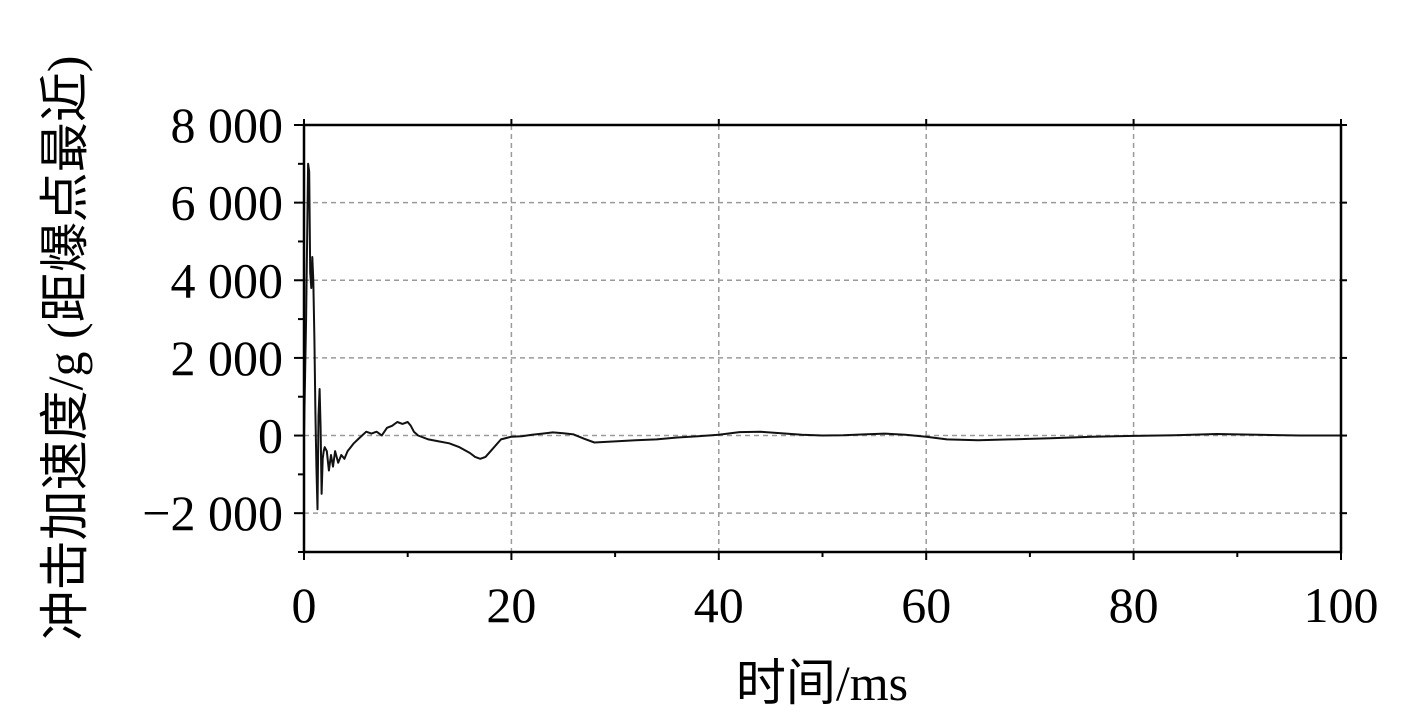  I want to click on x-tick-label: 0, so click(304, 605).